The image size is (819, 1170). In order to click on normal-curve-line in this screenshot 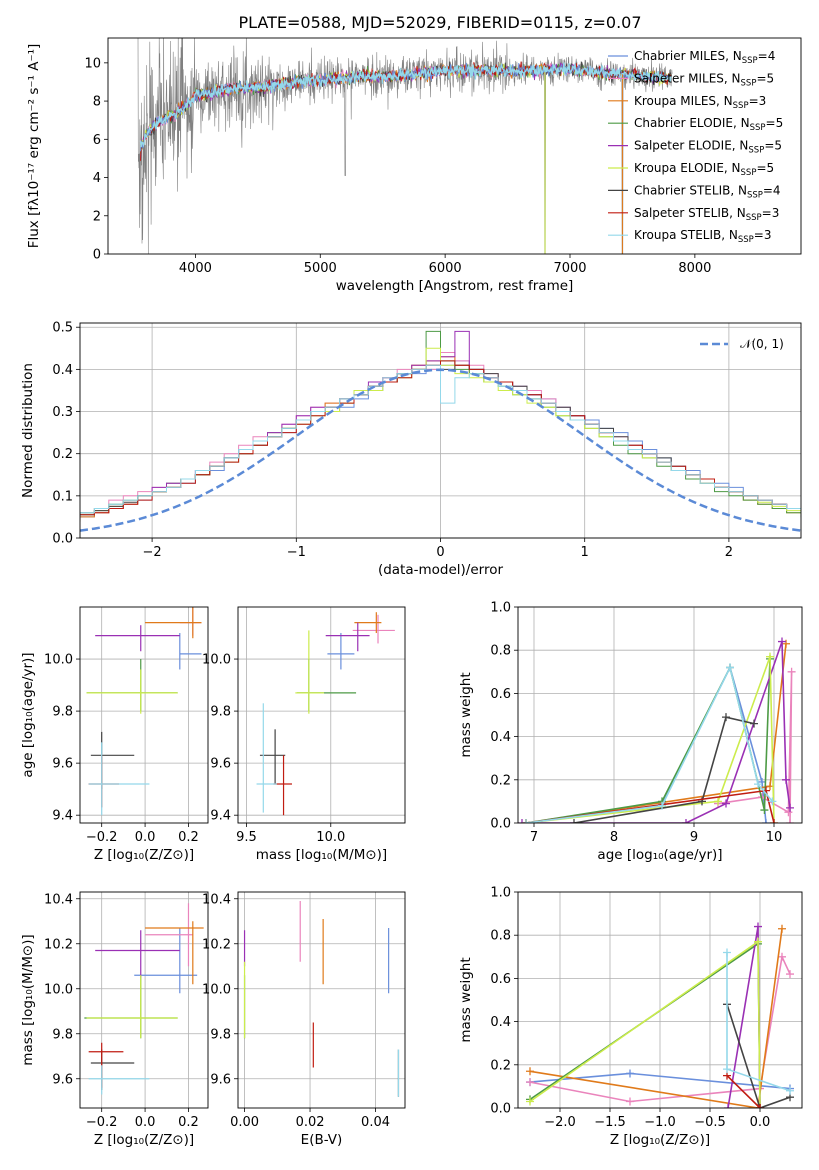, I will do `click(440, 450)`.